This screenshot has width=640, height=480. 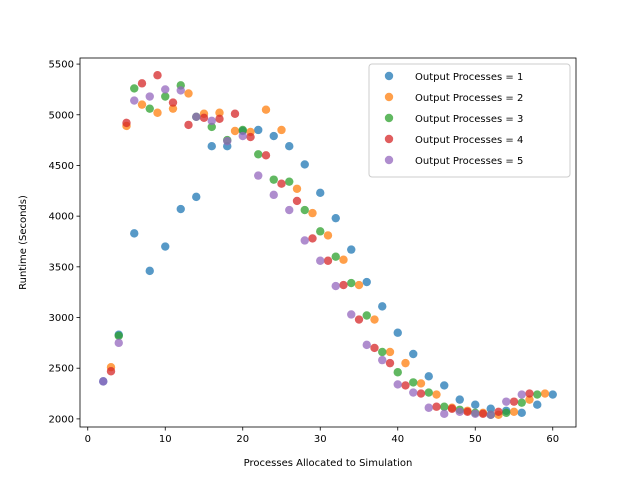 What do you see at coordinates (61, 166) in the screenshot?
I see `y-tick-label: 4500` at bounding box center [61, 166].